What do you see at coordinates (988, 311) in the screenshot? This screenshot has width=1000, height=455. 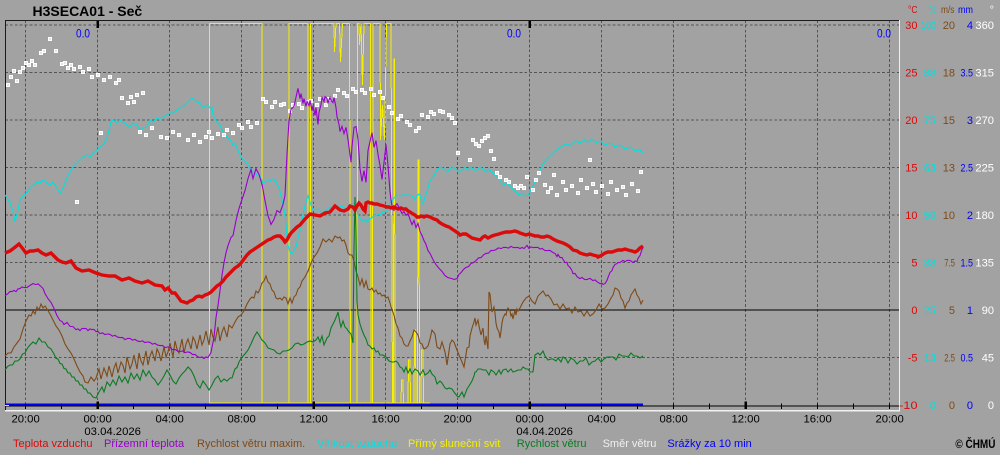 I see `svg-text: 90` at bounding box center [988, 311].